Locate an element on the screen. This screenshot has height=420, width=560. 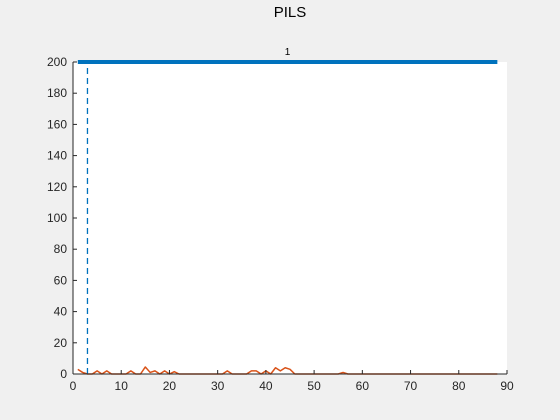
x-tick-label: 0 is located at coordinates (73, 386).